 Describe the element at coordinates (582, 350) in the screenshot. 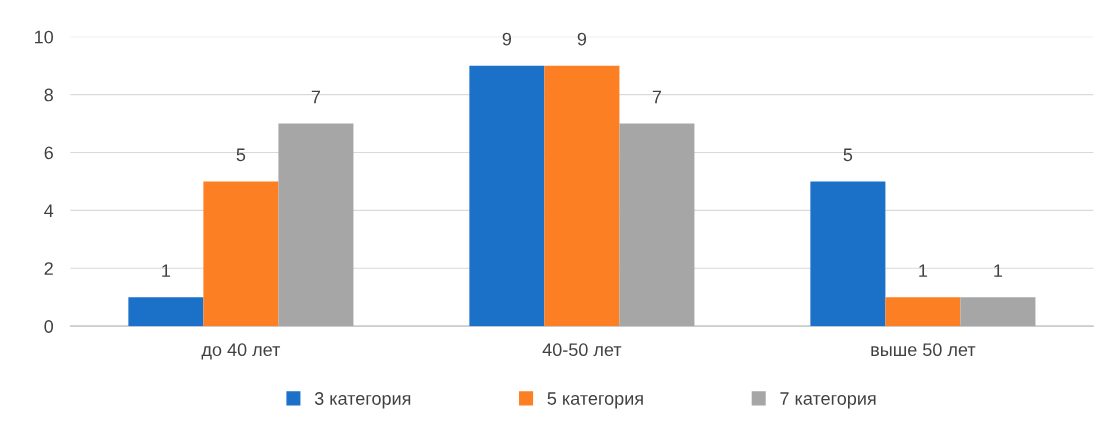

I see `x-tick-label: 40-50 лет` at that location.